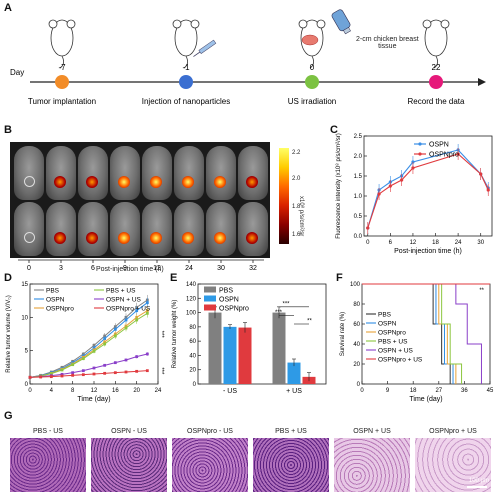  I want to click on y-tick-label: 1.5, so click(358, 177).